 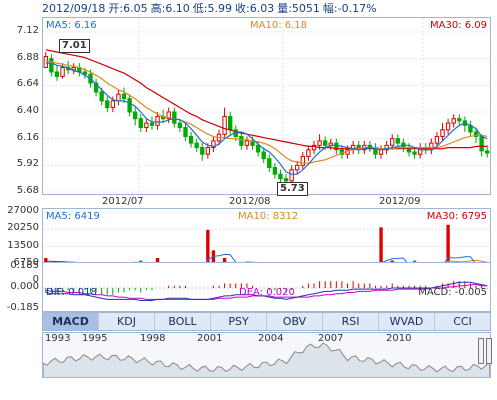 I want to click on macd-dea-legend: DEA: 0.020, so click(x=267, y=292).